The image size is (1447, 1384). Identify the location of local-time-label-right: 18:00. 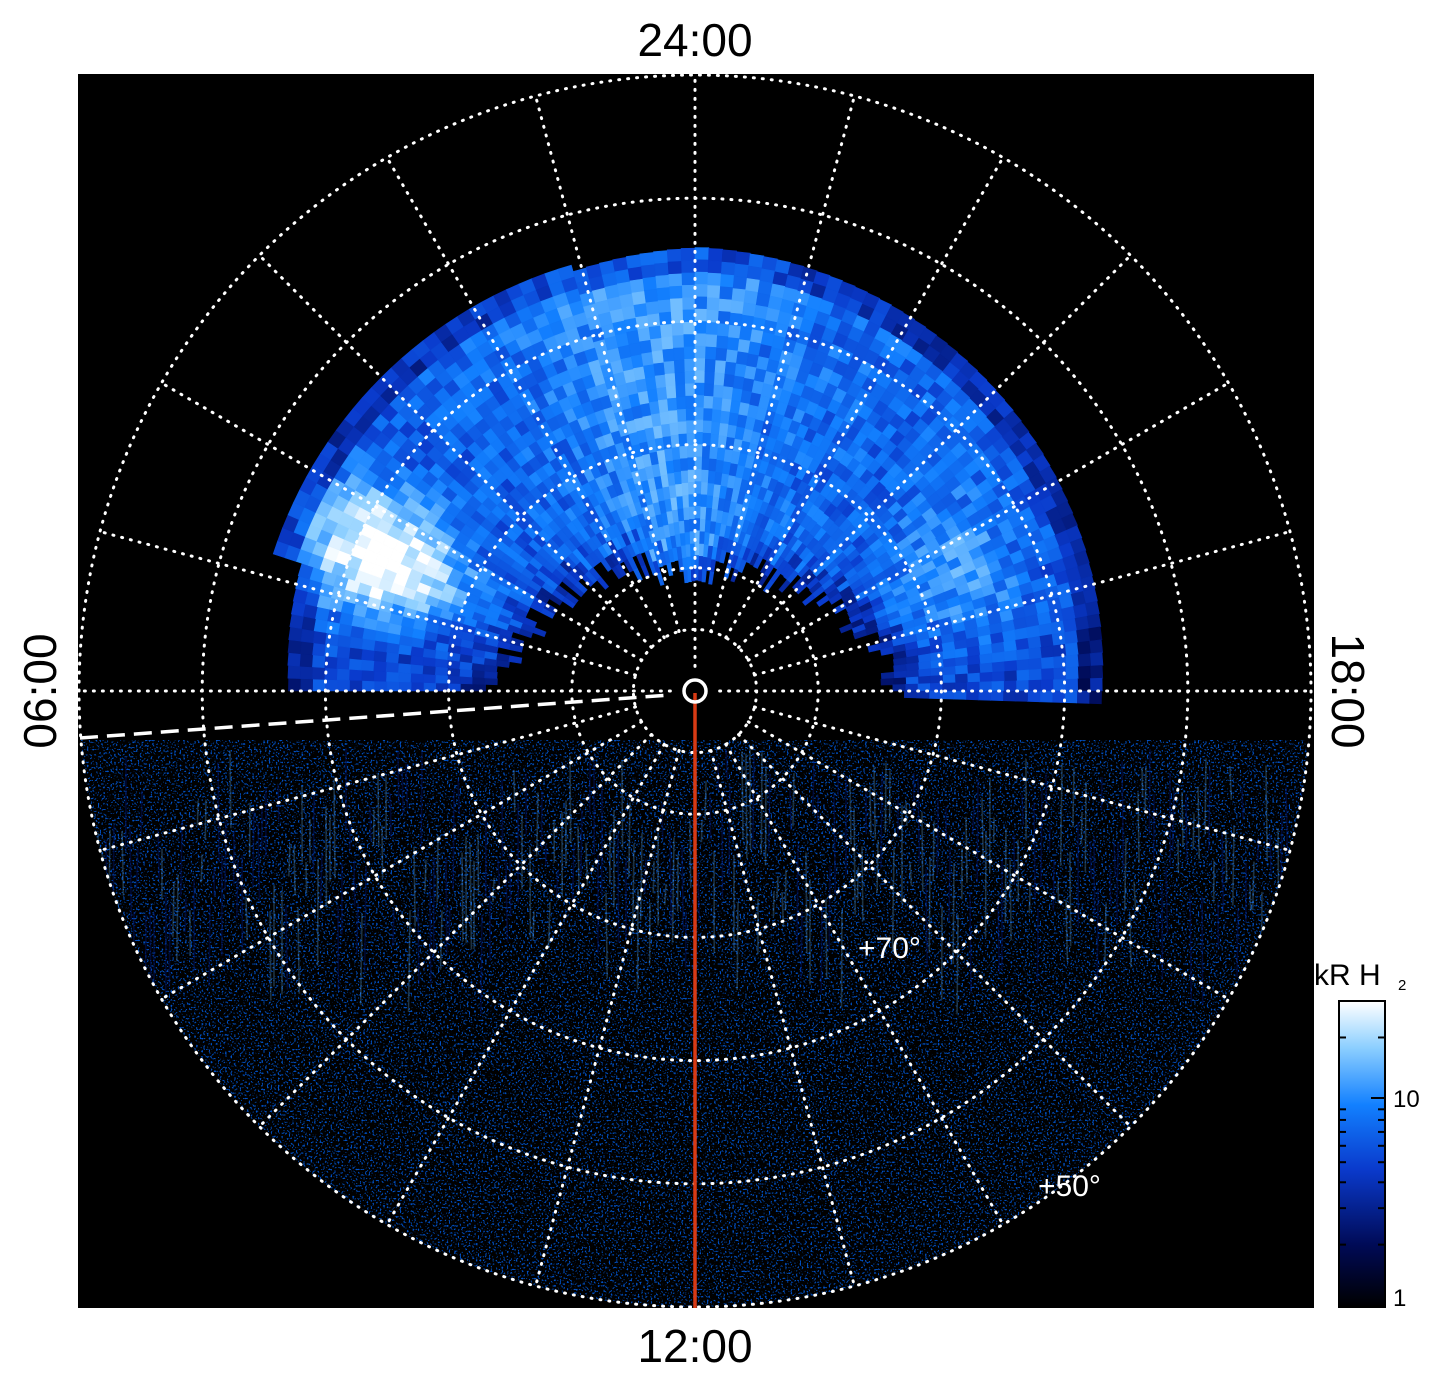
(1348, 690).